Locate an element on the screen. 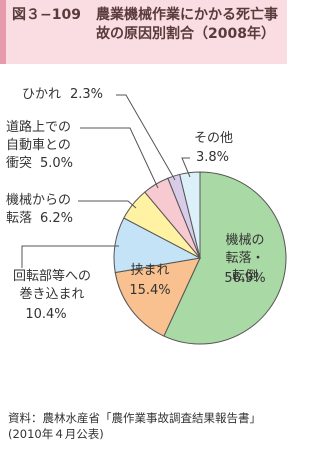 Image resolution: width=320 pixels, height=450 pixels. header-band is located at coordinates (143, 32).